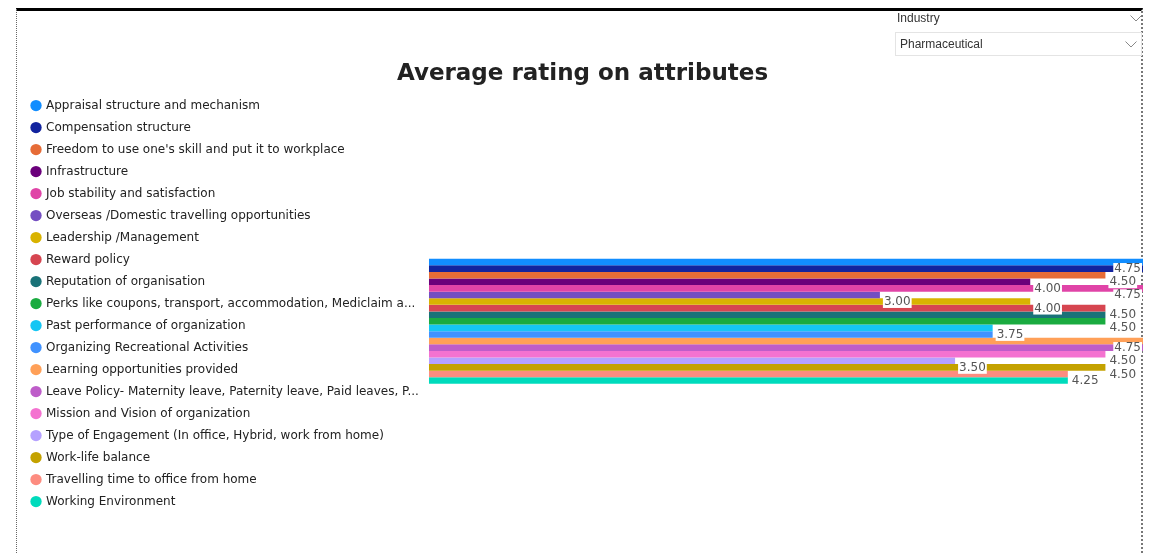 The image size is (1155, 553). I want to click on legend-label: Organizing Recreational Activities, so click(147, 346).